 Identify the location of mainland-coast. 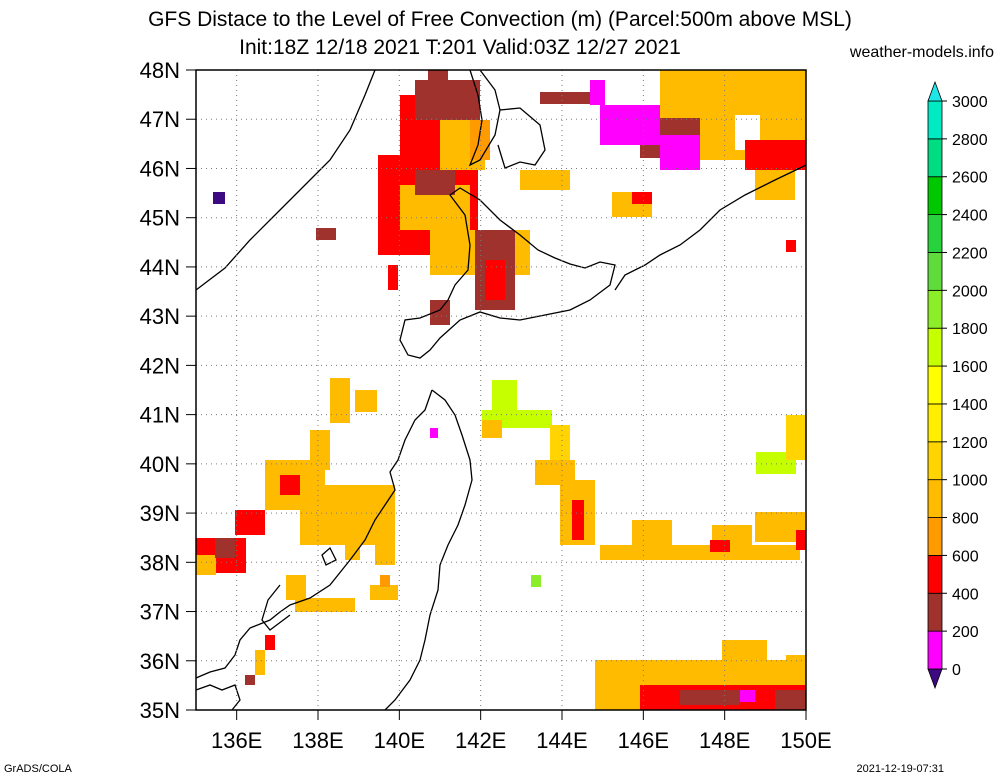
(285, 180).